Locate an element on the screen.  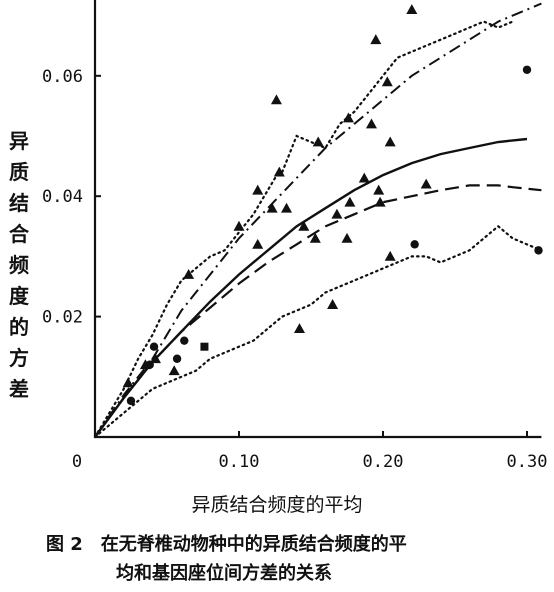
y-axis-label-char: 质 is located at coordinates (19, 172).